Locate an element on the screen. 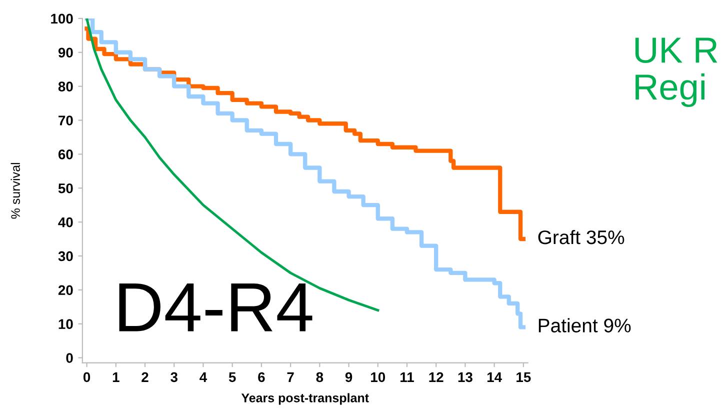 The height and width of the screenshot is (410, 723). y-axis-title: % survival is located at coordinates (15, 191).